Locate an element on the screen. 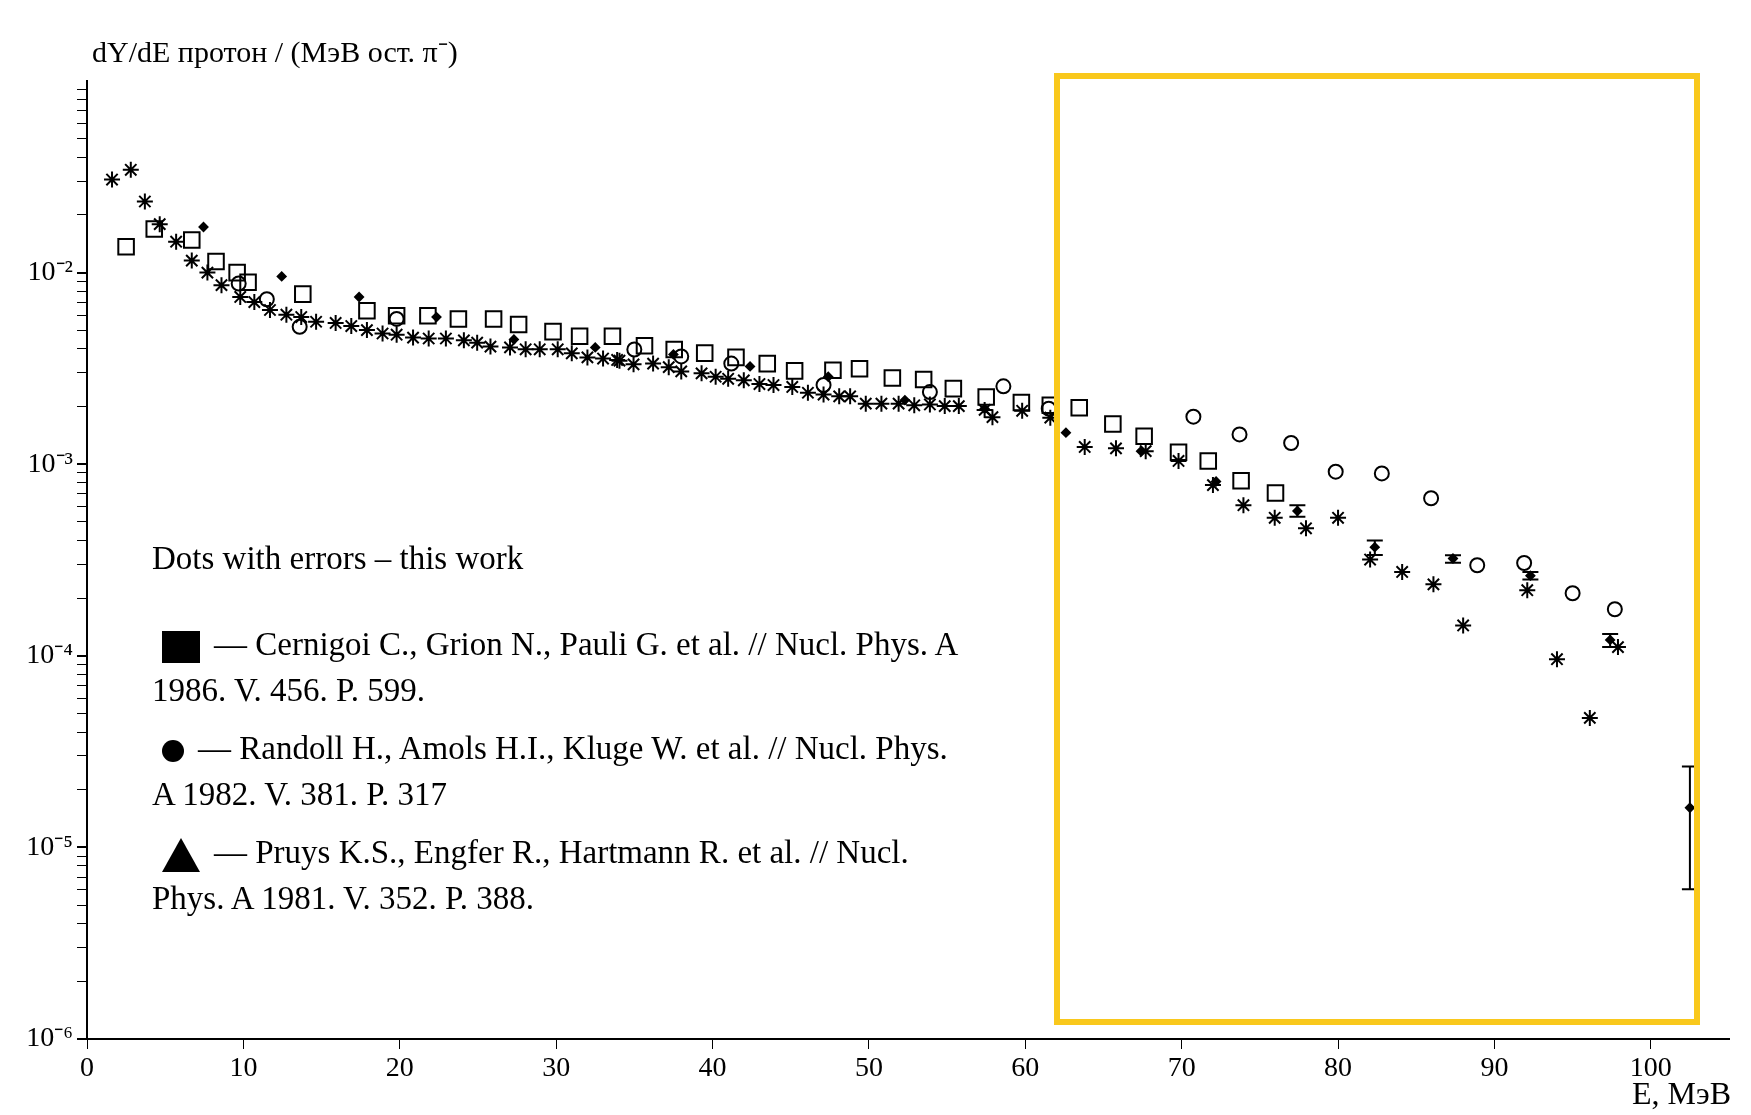 This screenshot has height=1115, width=1751. x-tick-label: 0 is located at coordinates (87, 1067).